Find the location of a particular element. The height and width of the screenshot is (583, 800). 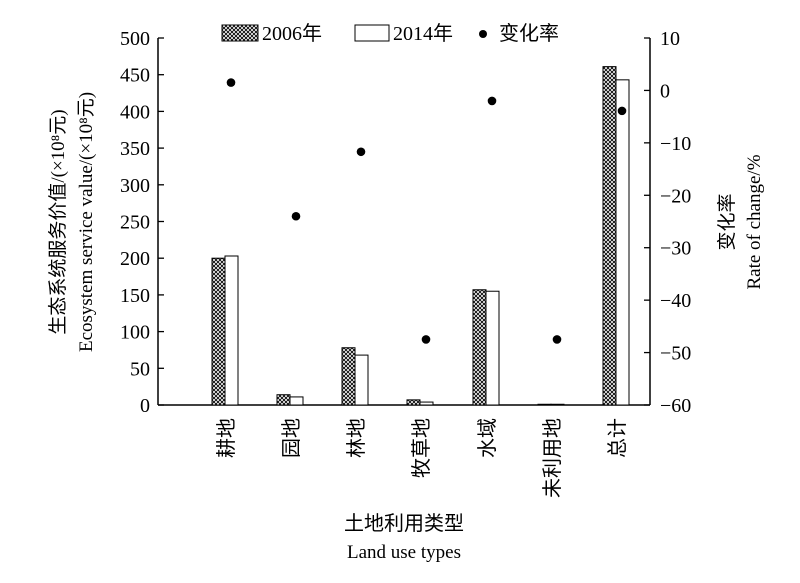

y-left-tick-label: 0 is located at coordinates (145, 406).